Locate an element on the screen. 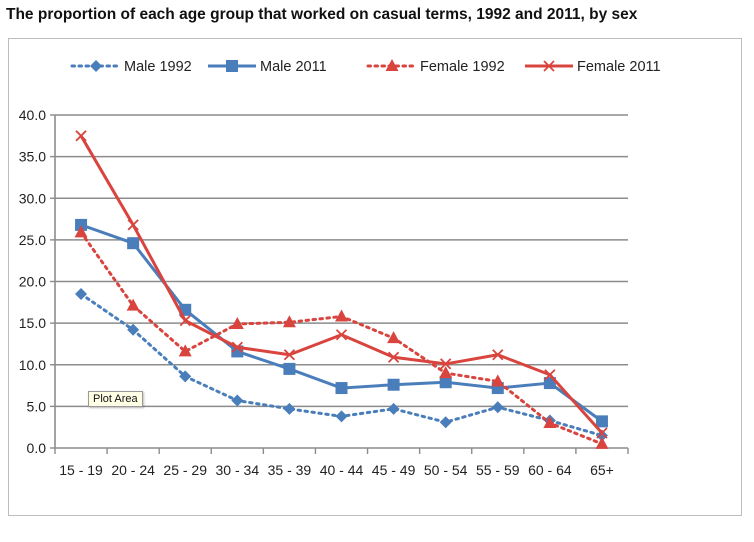  legend-label: Male 2011 is located at coordinates (293, 67).